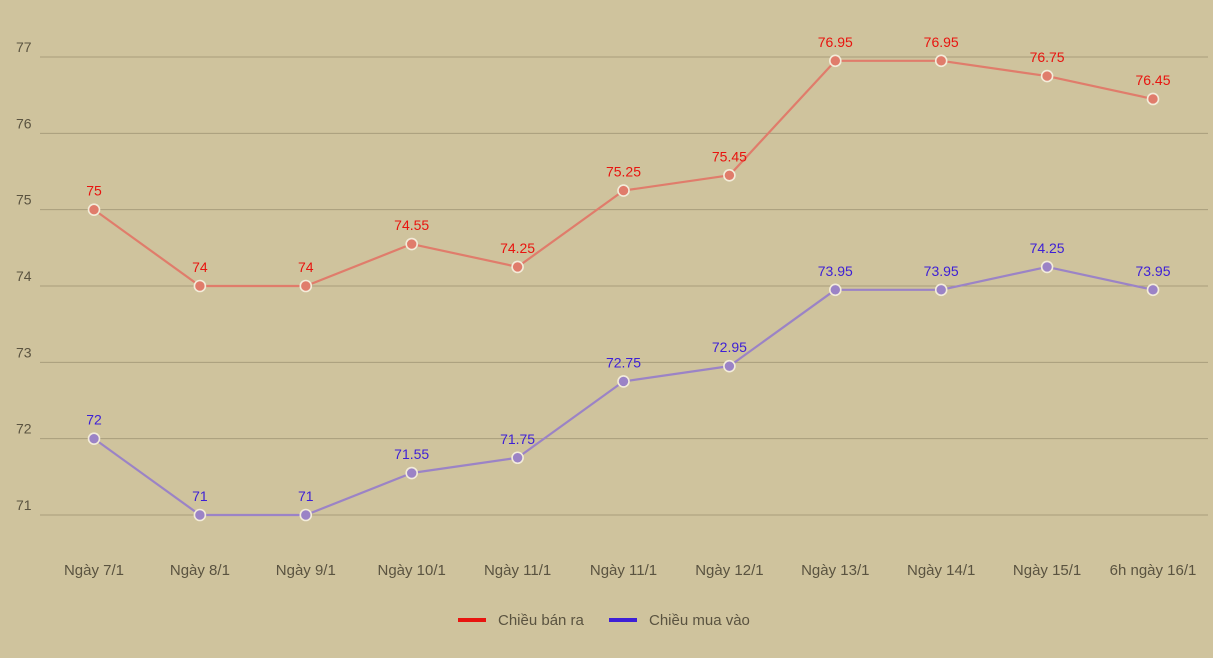 This screenshot has height=658, width=1213. Describe the element at coordinates (306, 570) in the screenshot. I see `x-tick-label: Ngày 9/1` at that location.